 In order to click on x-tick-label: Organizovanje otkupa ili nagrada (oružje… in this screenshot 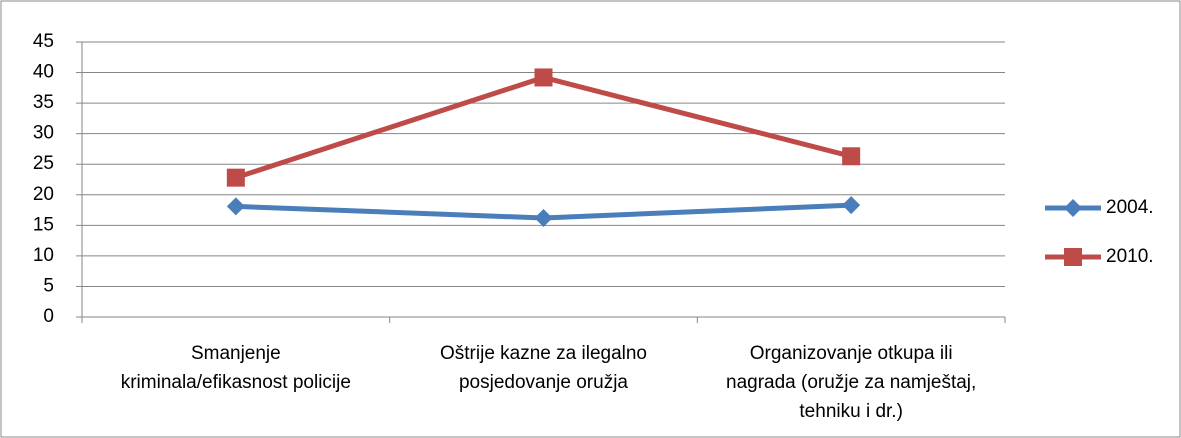, I will do `click(851, 382)`.